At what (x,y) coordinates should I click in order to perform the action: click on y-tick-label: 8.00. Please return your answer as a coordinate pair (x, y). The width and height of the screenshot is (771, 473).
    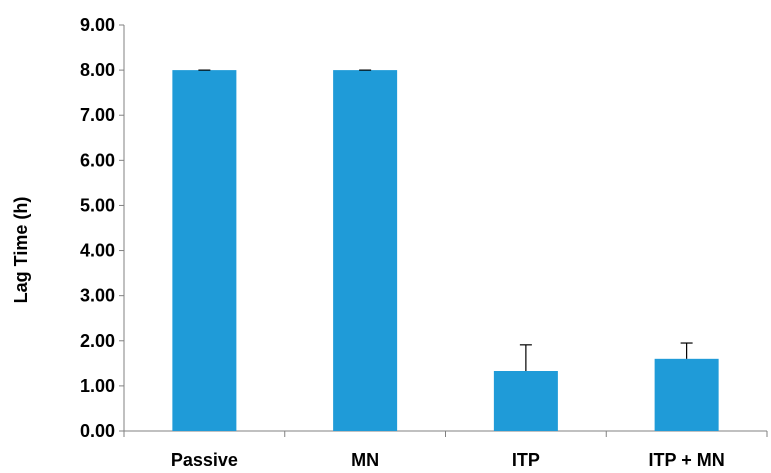
    Looking at the image, I should click on (97, 70).